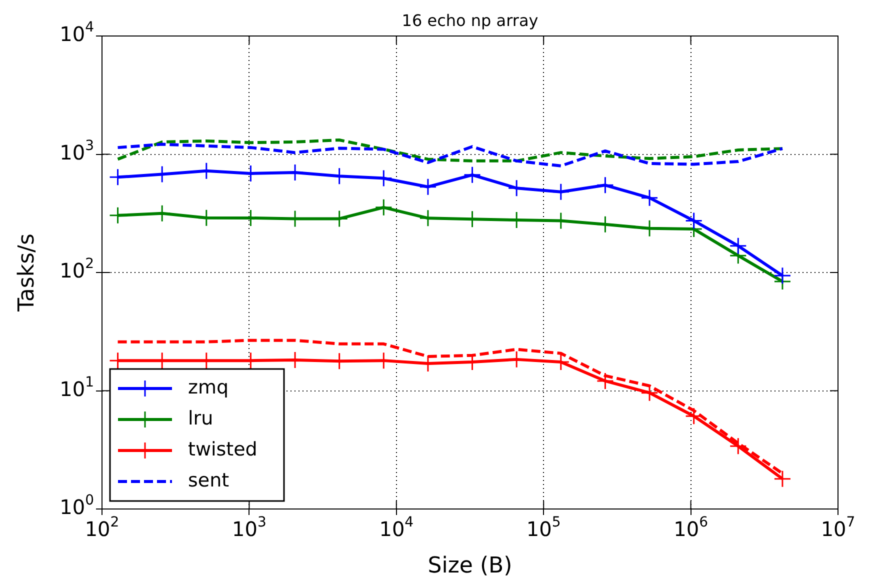 This screenshot has width=886, height=583. Describe the element at coordinates (201, 418) in the screenshot. I see `legend-label: lru` at that location.